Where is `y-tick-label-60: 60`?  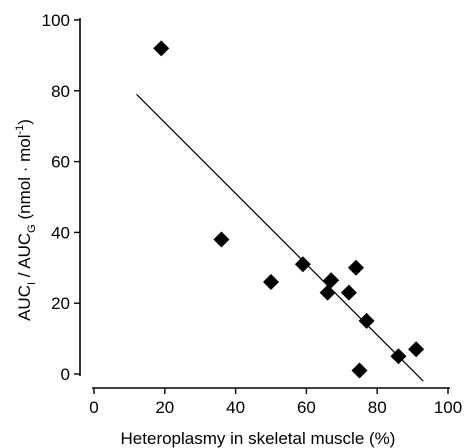
y-tick-label-60: 60 is located at coordinates (60, 162).